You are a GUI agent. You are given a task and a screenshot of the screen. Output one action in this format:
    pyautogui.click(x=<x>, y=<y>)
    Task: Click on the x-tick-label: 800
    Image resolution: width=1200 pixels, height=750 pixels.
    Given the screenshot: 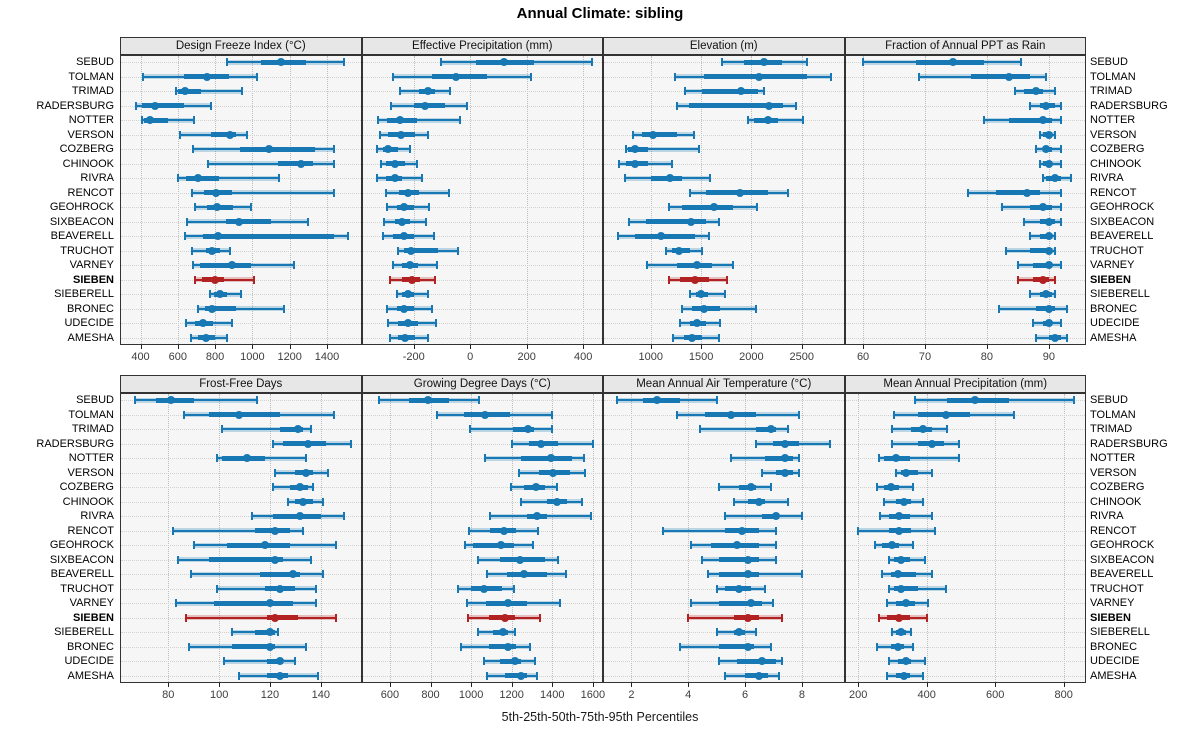 What is the action you would take?
    pyautogui.click(x=215, y=357)
    